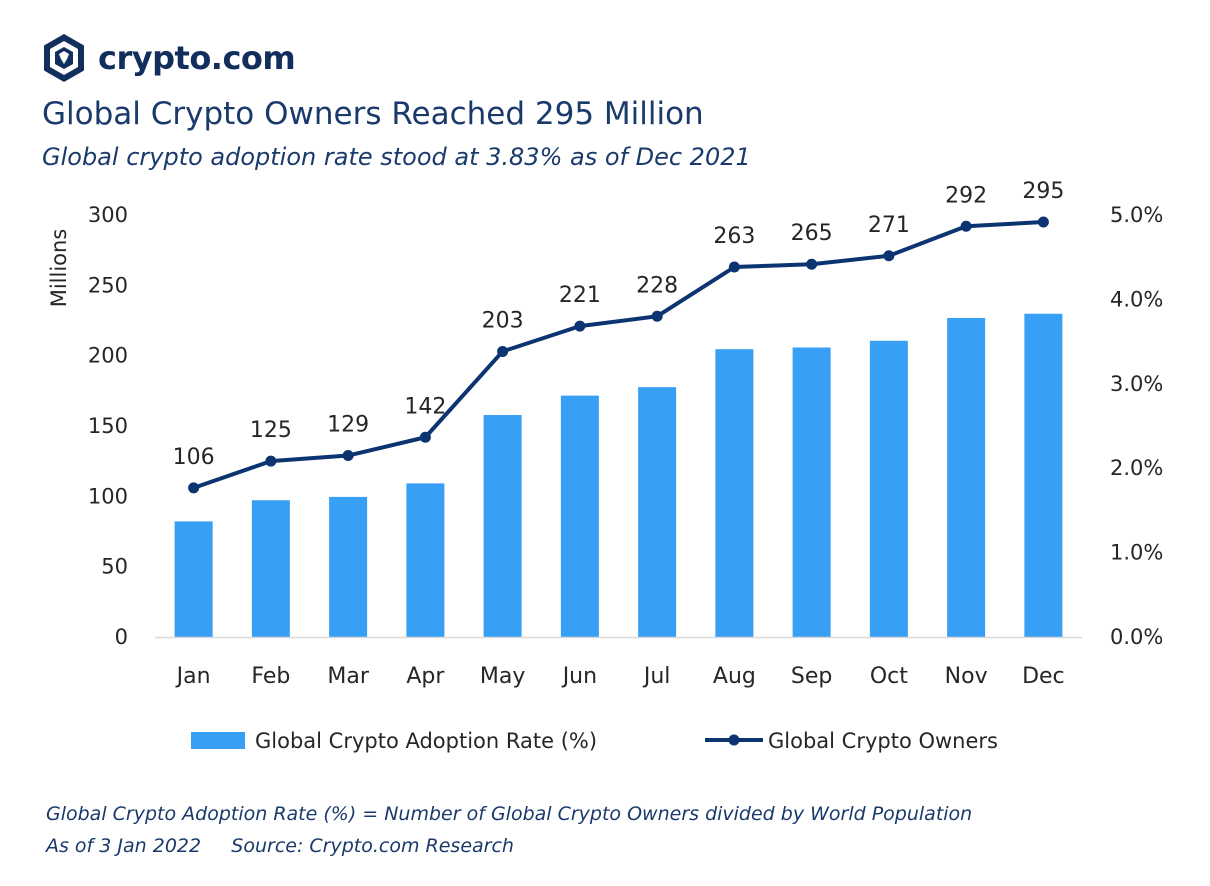 This screenshot has height=886, width=1210. What do you see at coordinates (425, 676) in the screenshot?
I see `x-tick-label: Apr` at bounding box center [425, 676].